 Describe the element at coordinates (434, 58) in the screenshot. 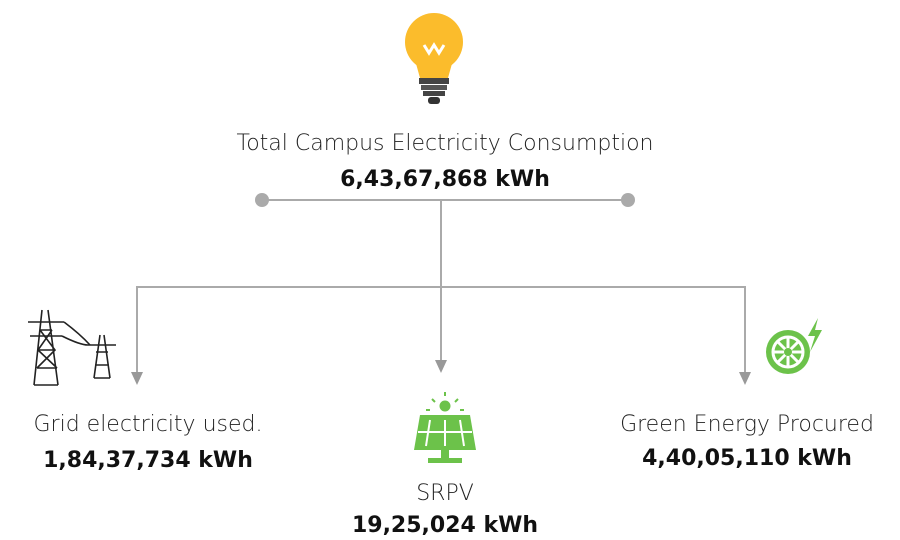

I see `bulb-icon` at that location.